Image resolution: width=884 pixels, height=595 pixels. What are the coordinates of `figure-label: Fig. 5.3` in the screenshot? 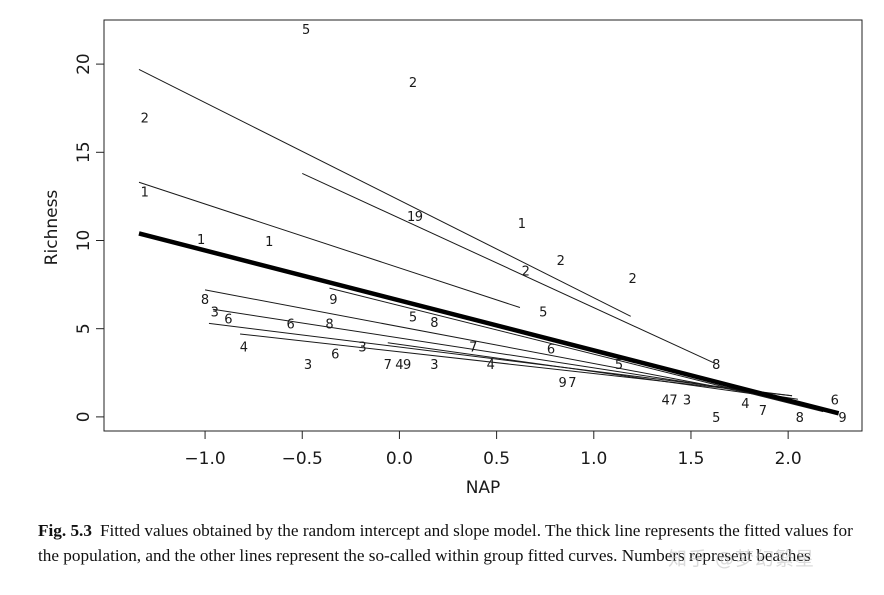 It's located at (65, 530).